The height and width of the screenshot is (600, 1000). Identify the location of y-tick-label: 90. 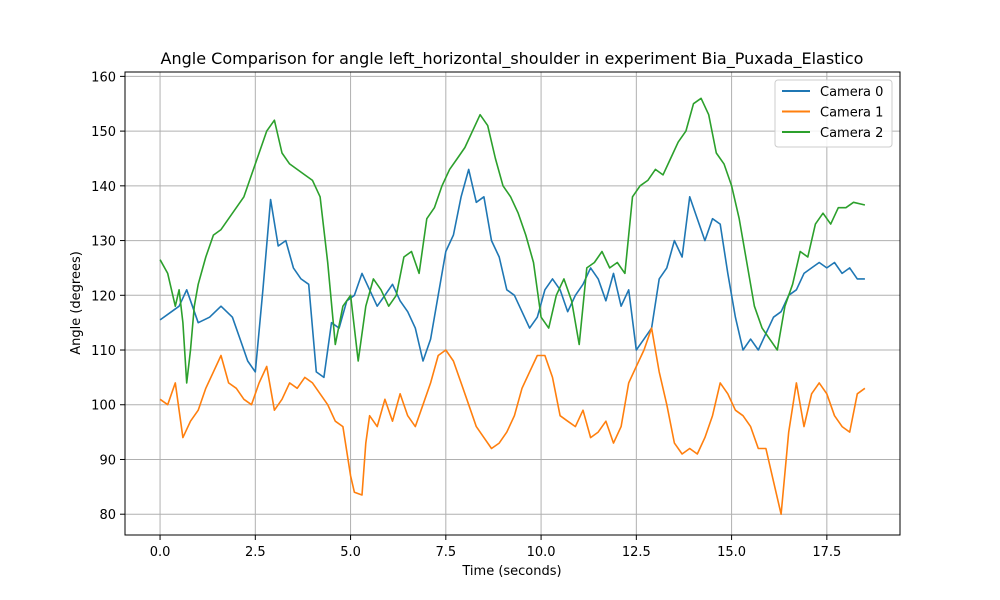
(107, 460).